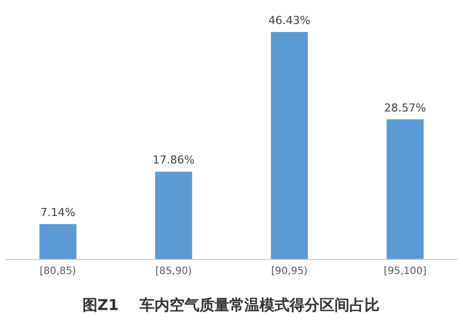 Image resolution: width=463 pixels, height=330 pixels. Describe the element at coordinates (231, 305) in the screenshot. I see `text: 图Z1 车内空气质量常温模式得分区间占比` at that location.